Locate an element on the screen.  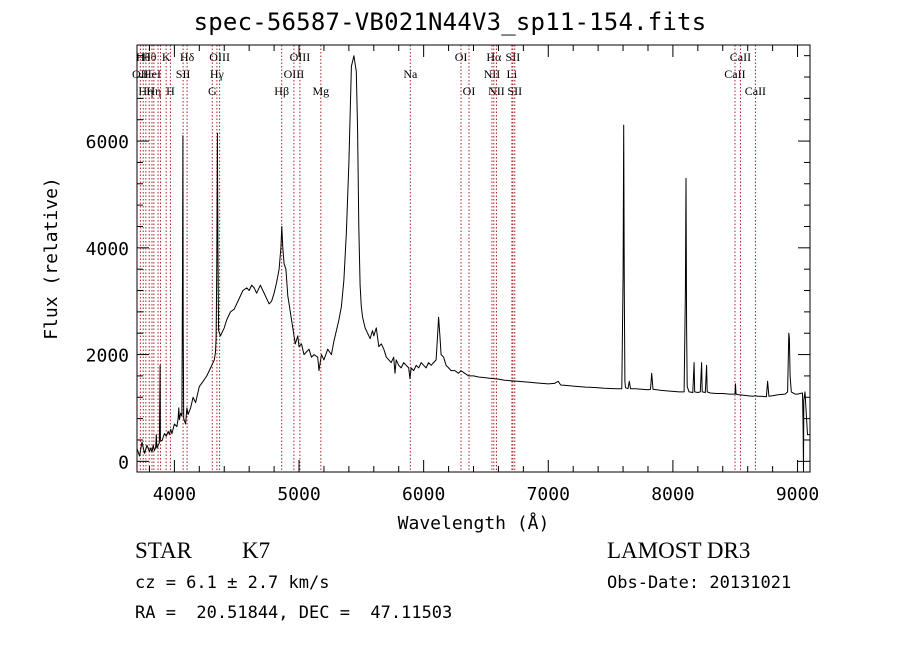
y-tick-label-2000: 2000 is located at coordinates (107, 356).